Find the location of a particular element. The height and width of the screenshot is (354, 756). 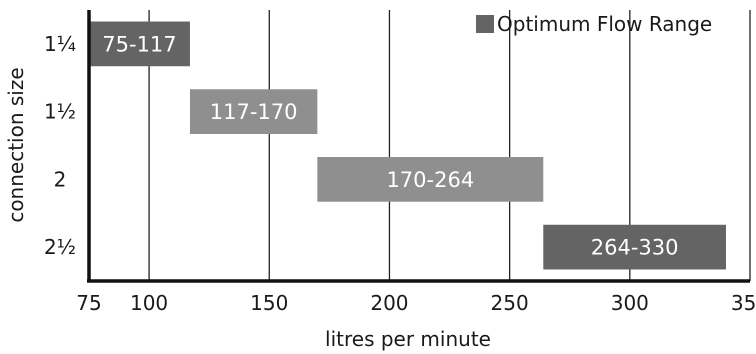

x-tick-label: 100 is located at coordinates (149, 303).